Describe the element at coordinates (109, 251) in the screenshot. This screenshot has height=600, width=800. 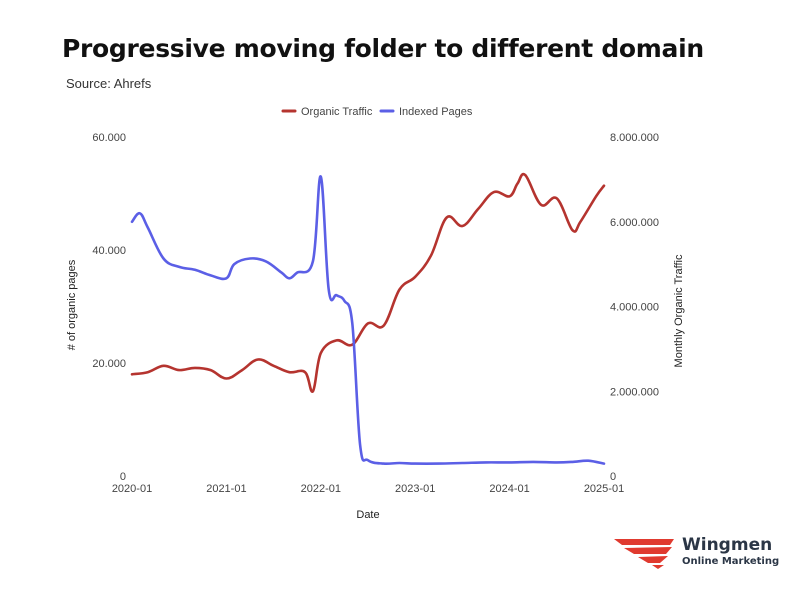
I see `y-left-tick-label: 40.000` at that location.